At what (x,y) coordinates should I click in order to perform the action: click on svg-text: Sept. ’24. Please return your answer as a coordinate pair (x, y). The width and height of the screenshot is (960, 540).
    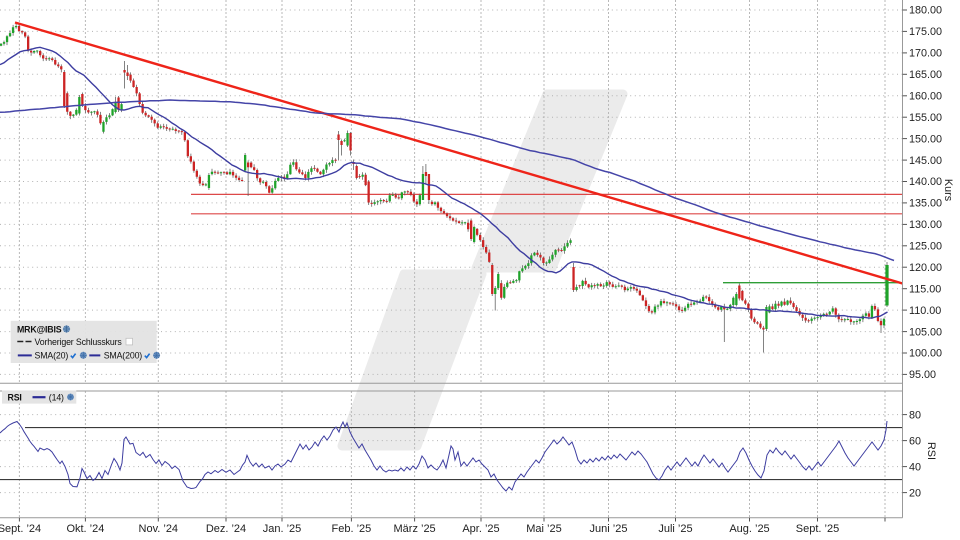
    Looking at the image, I should click on (20, 529).